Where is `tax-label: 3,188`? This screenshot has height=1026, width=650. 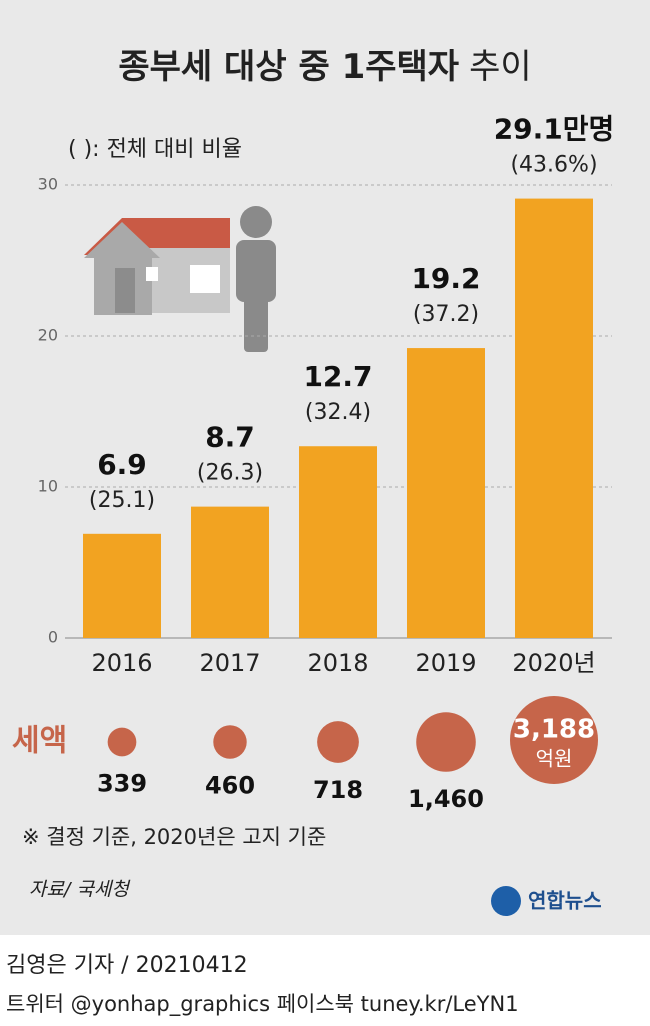
tax-label: 3,188 is located at coordinates (554, 730).